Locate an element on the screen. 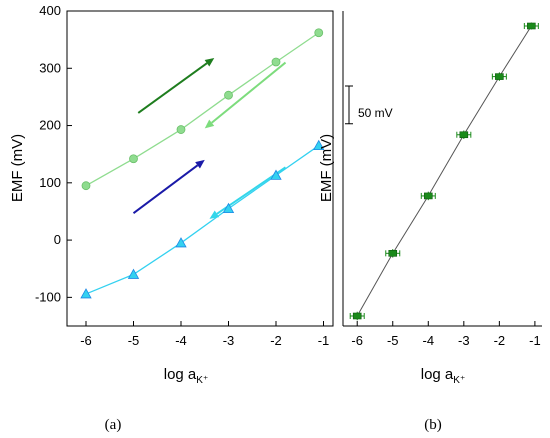  y-tick-label: 300 is located at coordinates (50, 67).